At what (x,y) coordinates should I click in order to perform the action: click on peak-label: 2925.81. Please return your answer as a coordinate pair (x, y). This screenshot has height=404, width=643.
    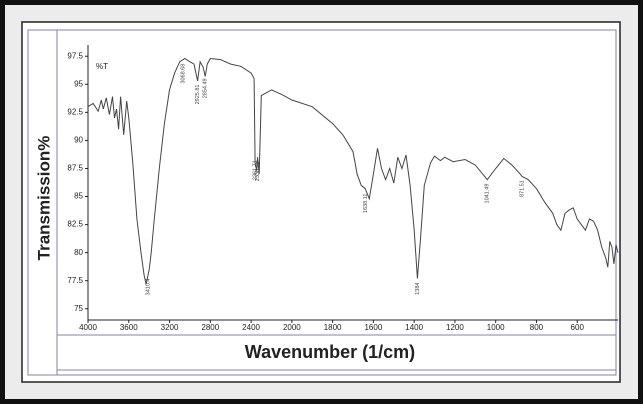
    Looking at the image, I should click on (198, 95).